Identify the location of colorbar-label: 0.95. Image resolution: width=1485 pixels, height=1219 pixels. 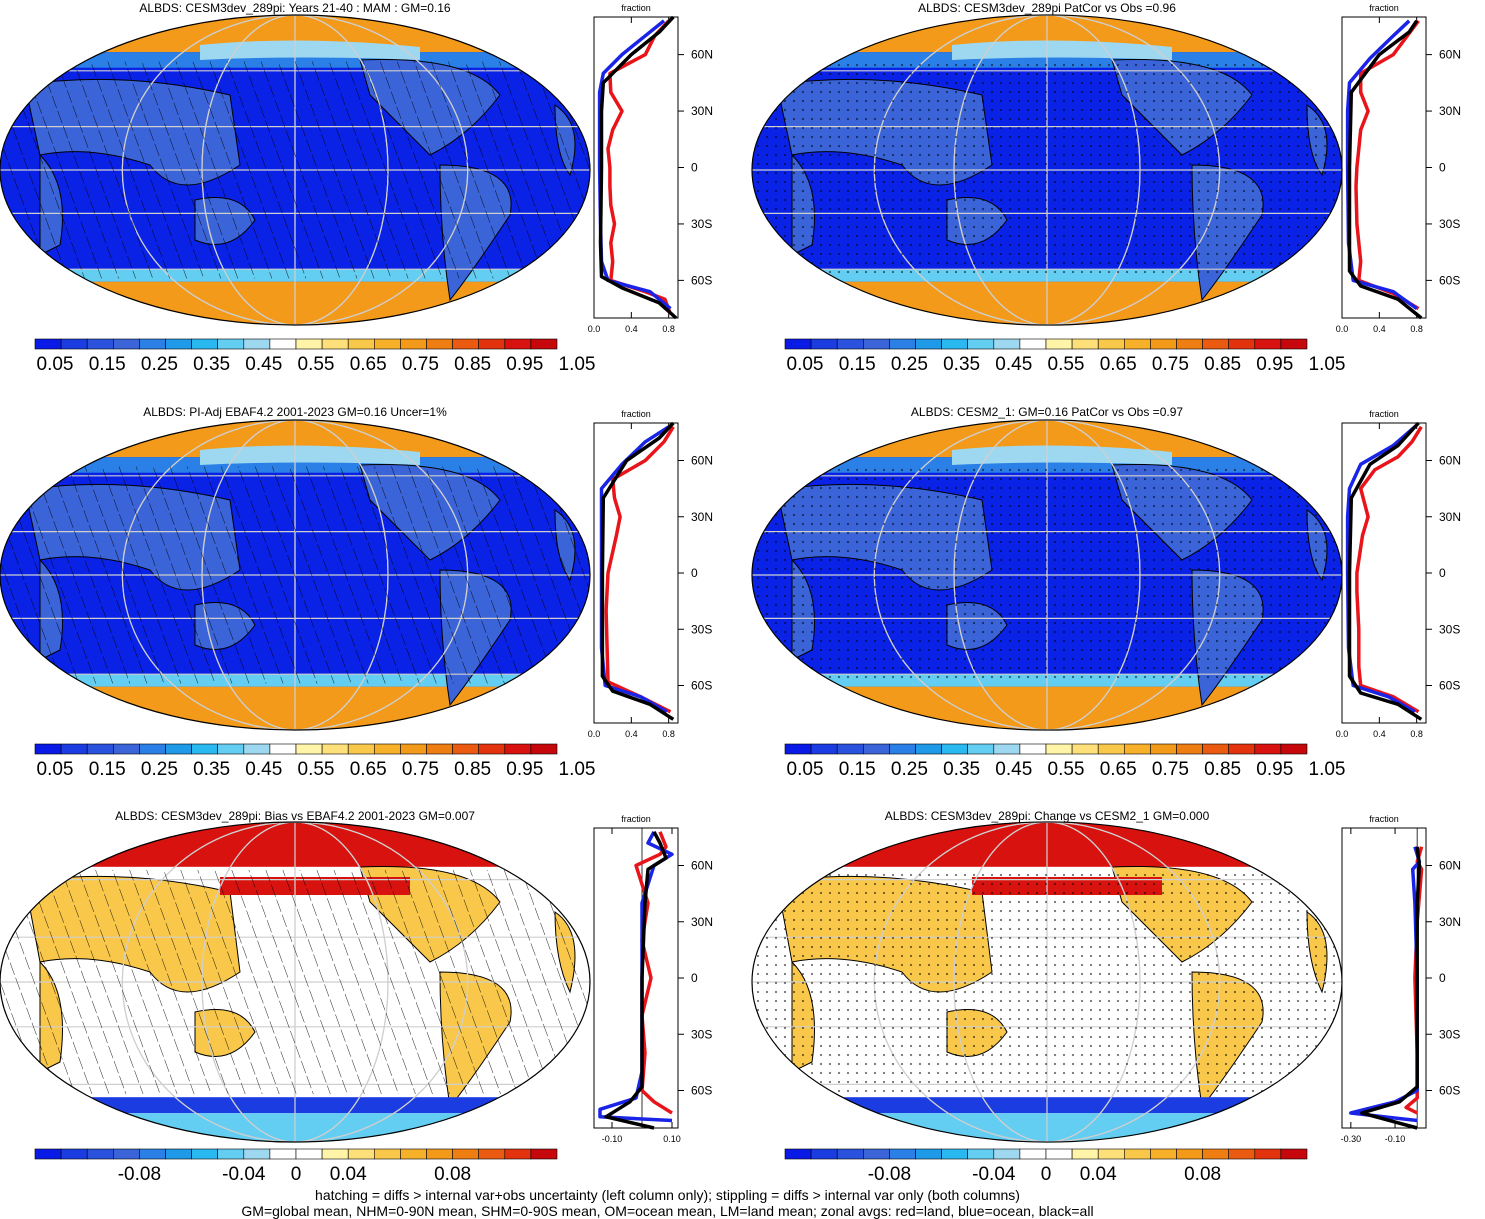
(1274, 769).